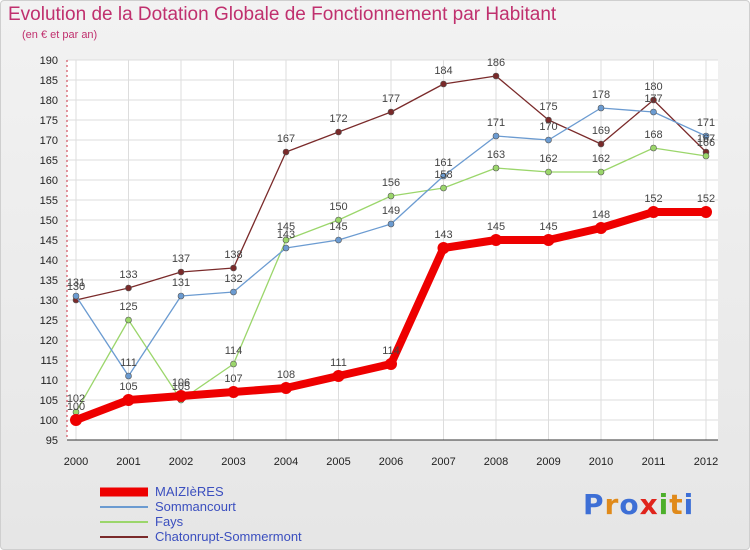 The image size is (750, 550). I want to click on x-tick-label: 2009, so click(548, 462).